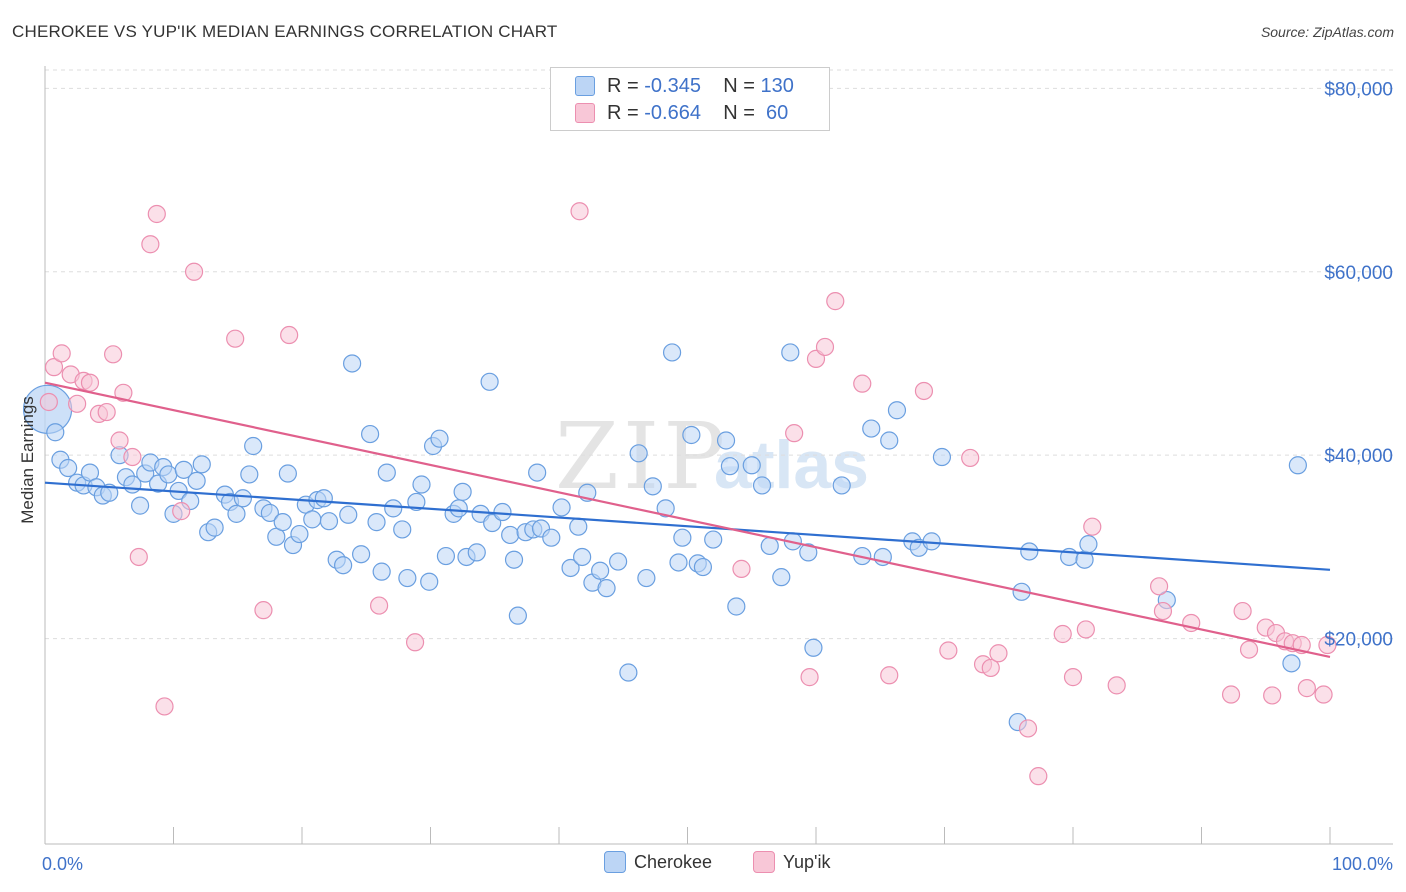 This screenshot has width=1406, height=892. Describe the element at coordinates (1358, 640) in the screenshot. I see `y-tick-label: $20,000` at that location.